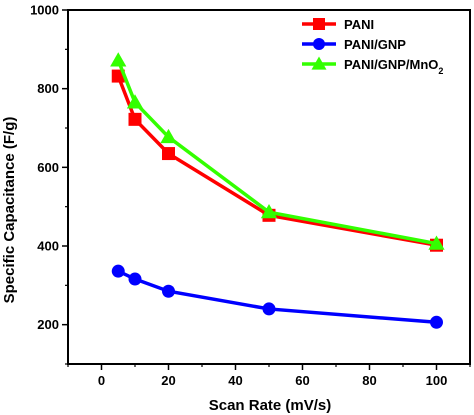 The height and width of the screenshot is (415, 474). What do you see at coordinates (270, 405) in the screenshot?
I see `x-axis-label: Scan Rate (mV/s)` at bounding box center [270, 405].